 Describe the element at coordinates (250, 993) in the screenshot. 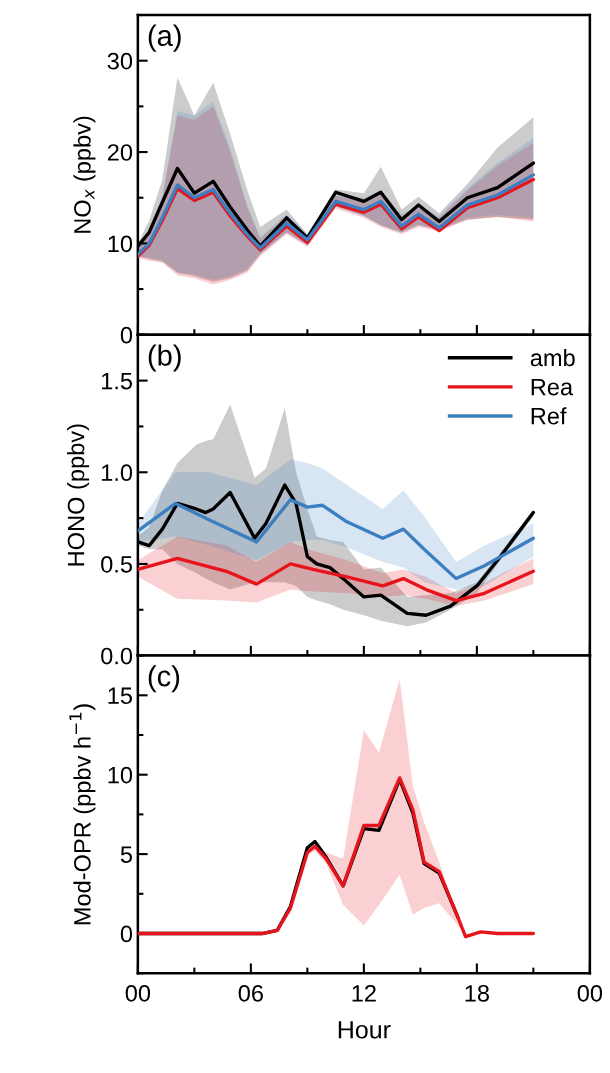

I see `x-tick-label: 06` at that location.